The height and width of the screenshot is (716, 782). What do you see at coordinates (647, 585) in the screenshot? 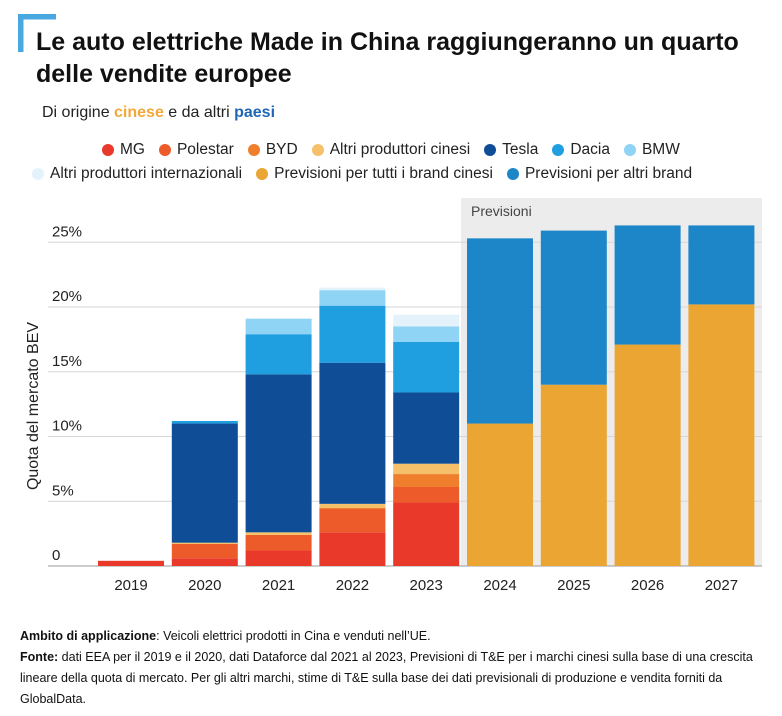
I see `x-tick-label: 2026` at bounding box center [647, 585].